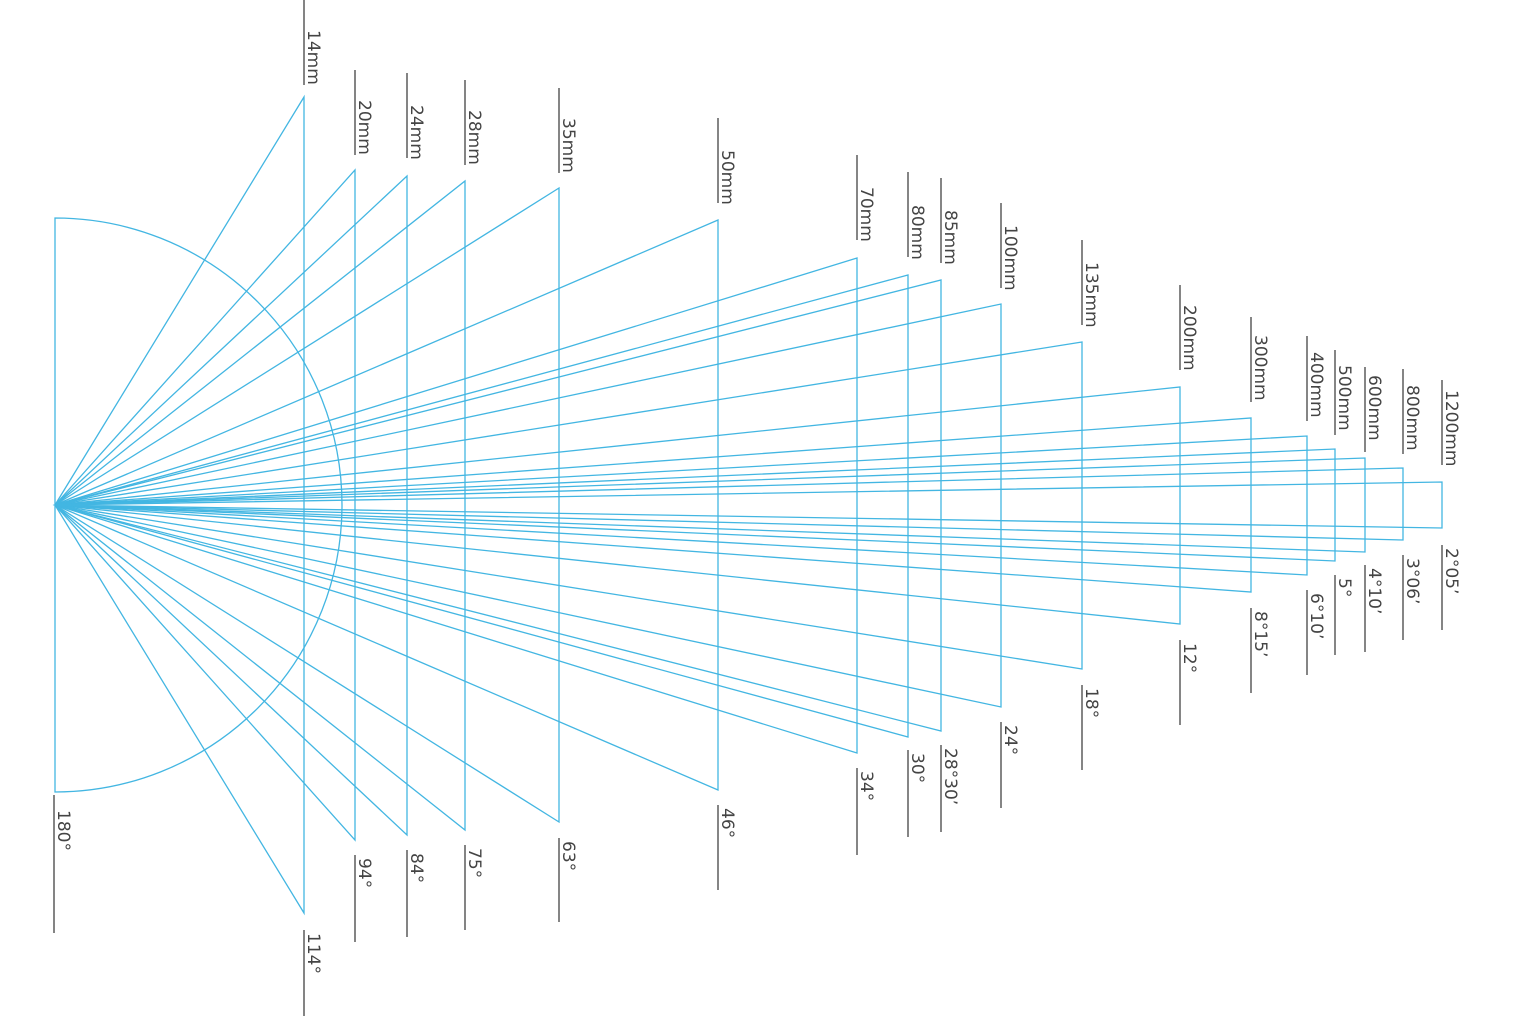 The image size is (1526, 1016). I want to click on view-angle: 28°30’, so click(950, 776).